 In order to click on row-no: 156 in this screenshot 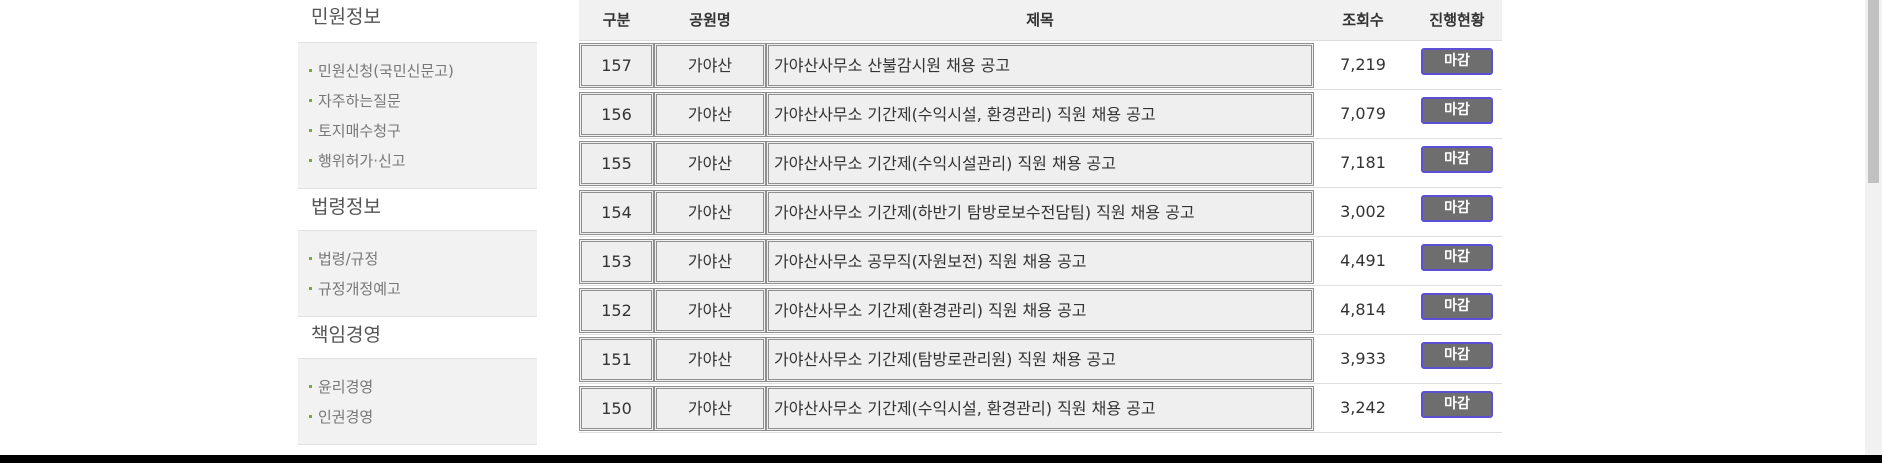, I will do `click(616, 114)`.